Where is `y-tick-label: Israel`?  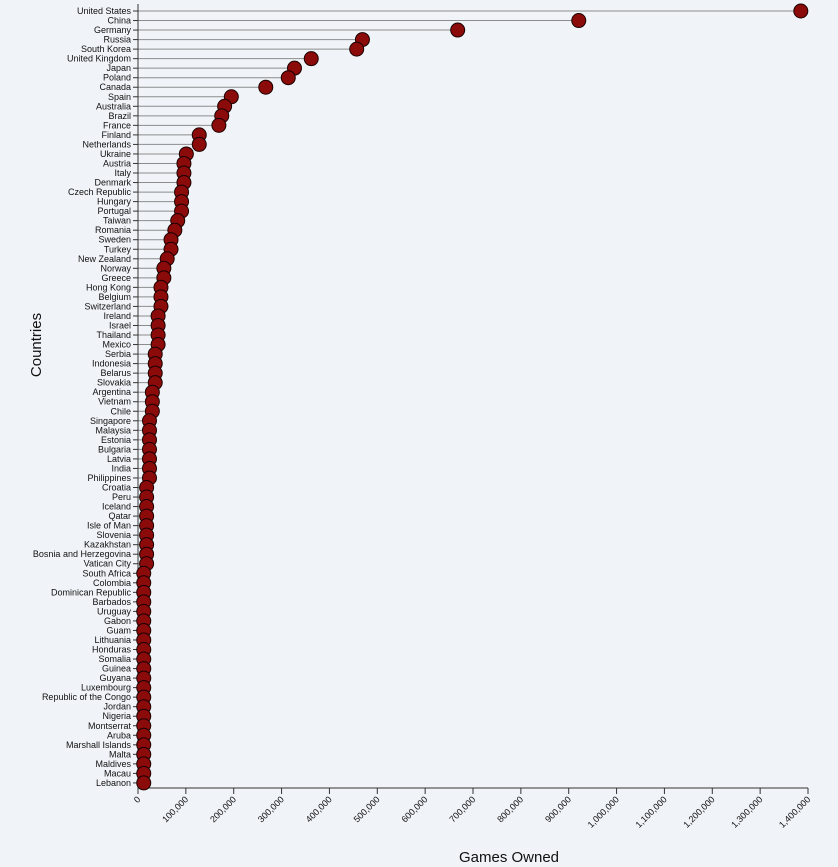
y-tick-label: Israel is located at coordinates (120, 325).